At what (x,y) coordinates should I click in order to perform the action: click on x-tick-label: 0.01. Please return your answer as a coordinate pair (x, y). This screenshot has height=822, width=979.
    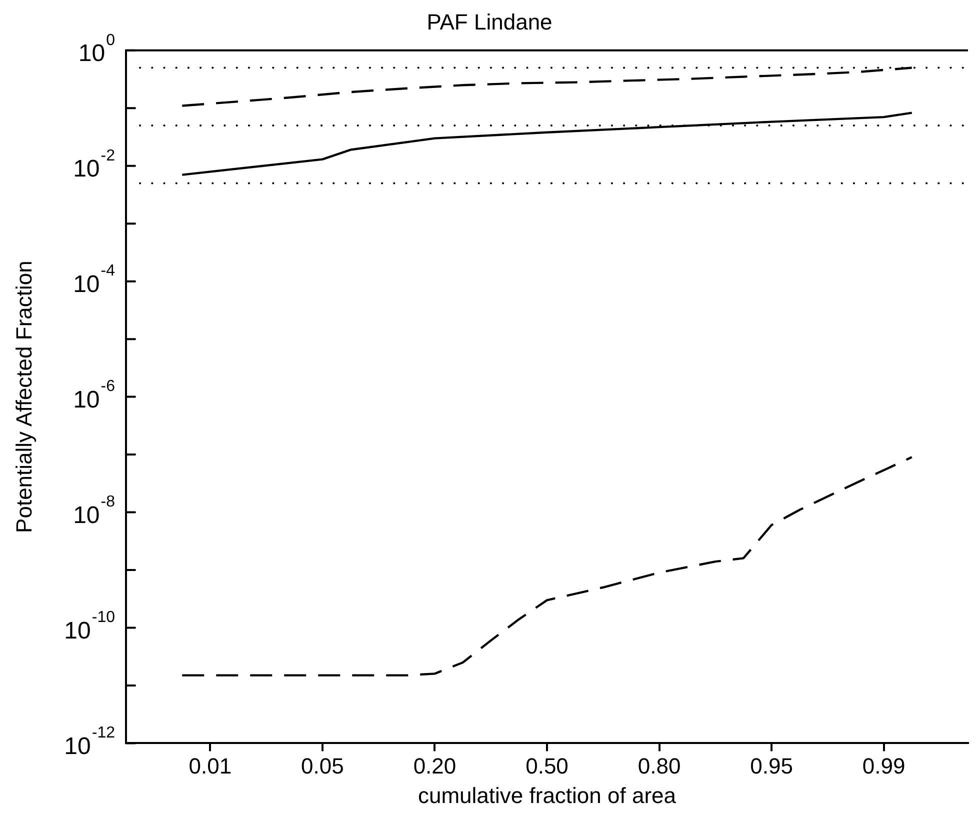
    Looking at the image, I should click on (210, 765).